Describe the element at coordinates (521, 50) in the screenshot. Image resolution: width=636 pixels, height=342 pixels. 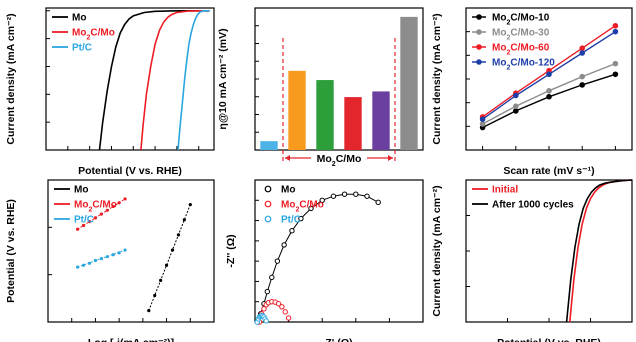
I see `legend-entry: Mo2C/Mo-60` at that location.